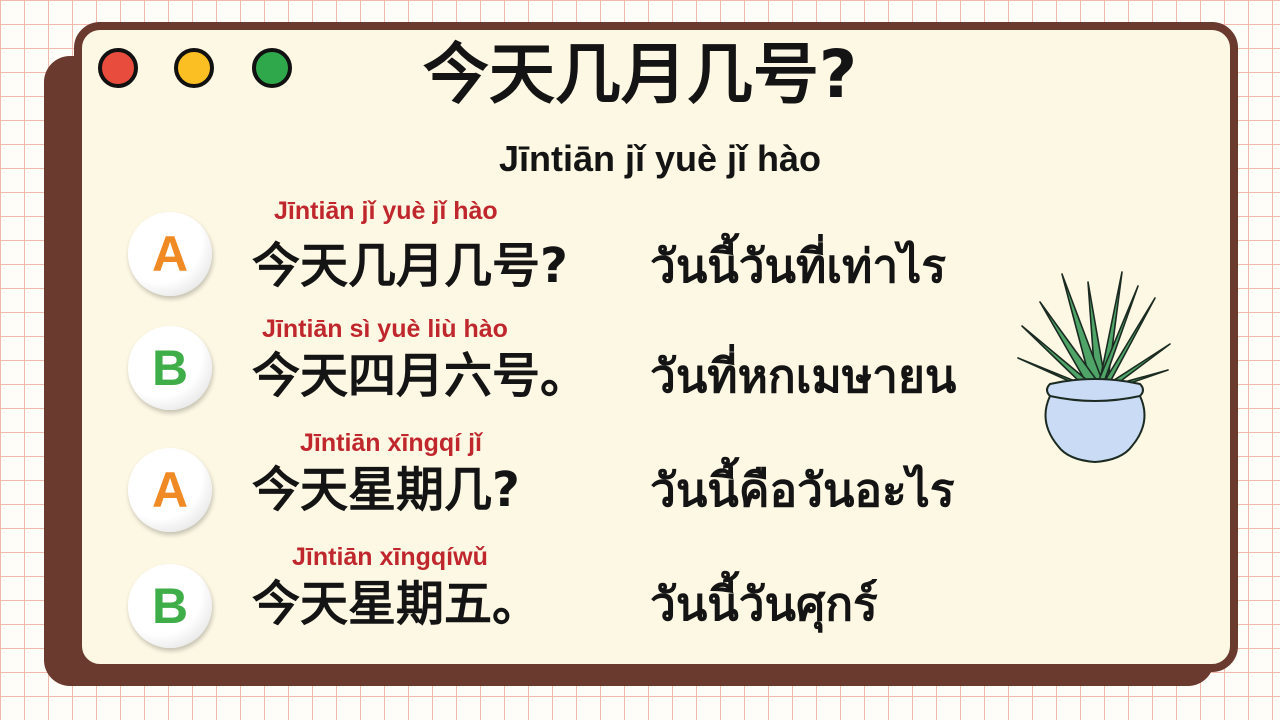  What do you see at coordinates (1095, 398) in the screenshot?
I see `pot-rim` at bounding box center [1095, 398].